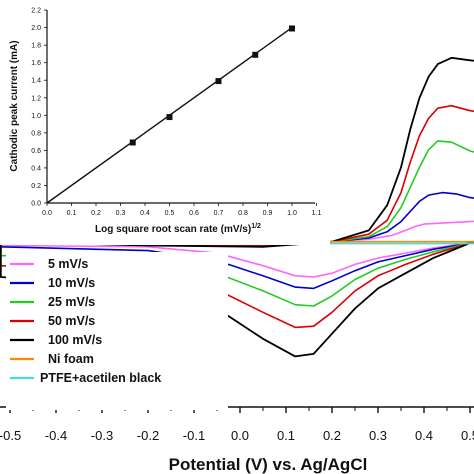 The height and width of the screenshot is (474, 474). What do you see at coordinates (36, 46) in the screenshot?
I see `inset-y-tick-label: 1.8` at bounding box center [36, 46].